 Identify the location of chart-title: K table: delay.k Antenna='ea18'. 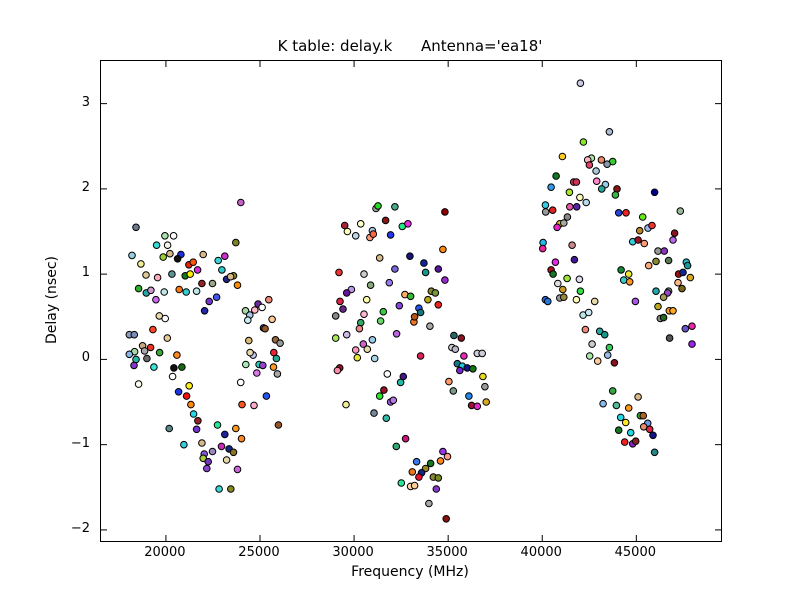
(410, 46).